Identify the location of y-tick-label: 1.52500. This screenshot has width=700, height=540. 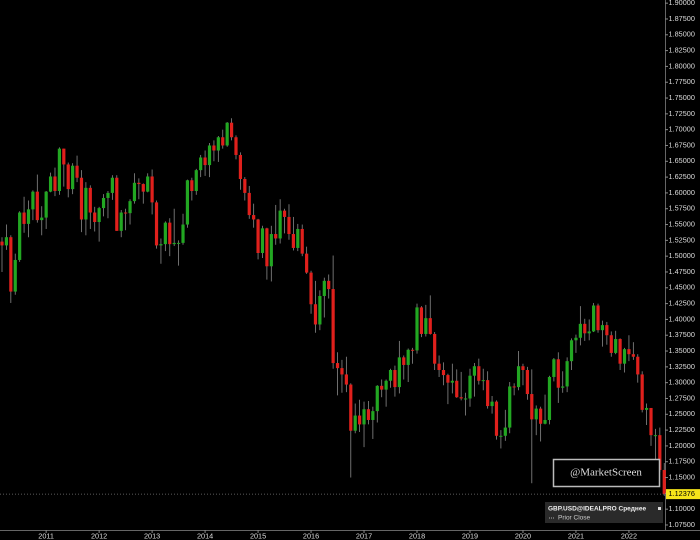
(682, 239).